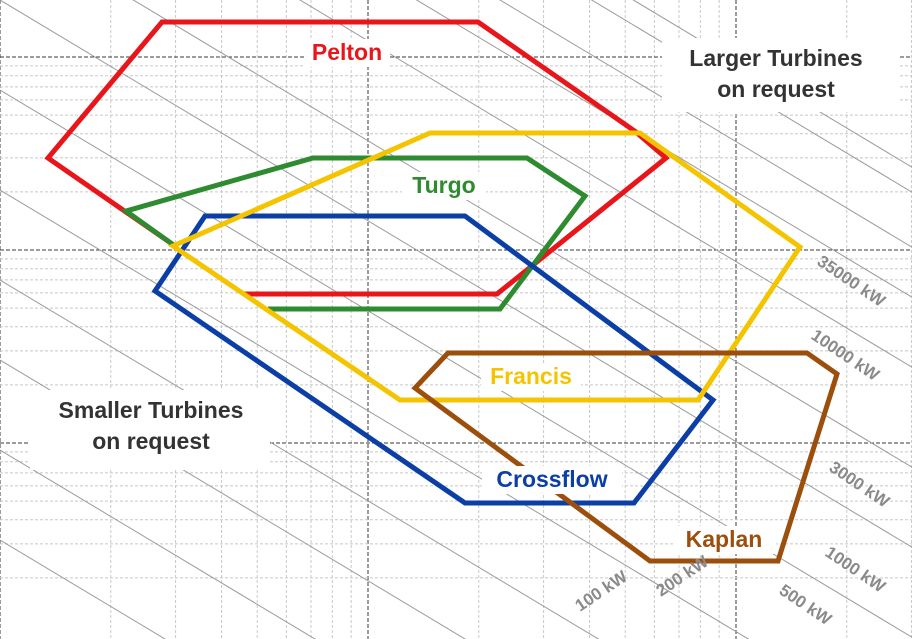 Image resolution: width=912 pixels, height=639 pixels. I want to click on turgo-label-bg, so click(444, 186).